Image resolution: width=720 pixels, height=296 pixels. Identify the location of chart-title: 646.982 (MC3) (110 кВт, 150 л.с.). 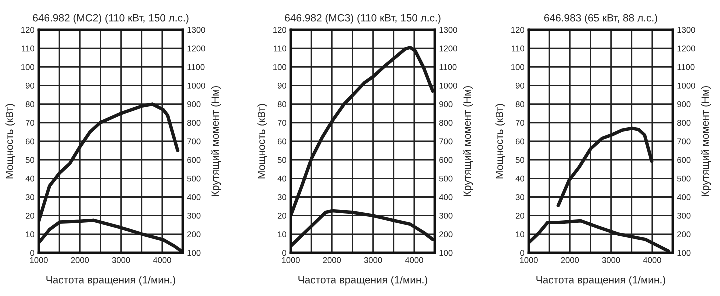
(363, 19).